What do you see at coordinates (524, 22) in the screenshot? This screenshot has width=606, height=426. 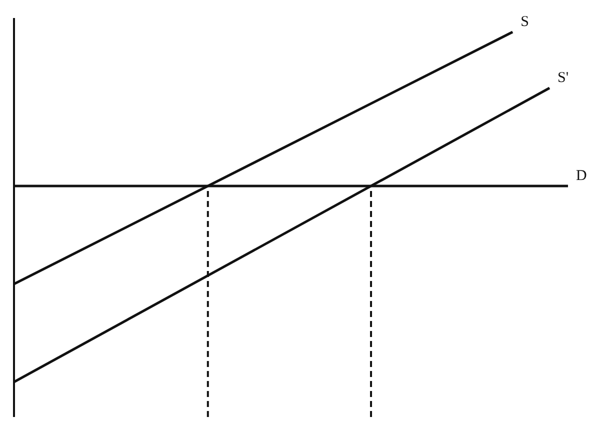 I see `series-label: S` at bounding box center [524, 22].